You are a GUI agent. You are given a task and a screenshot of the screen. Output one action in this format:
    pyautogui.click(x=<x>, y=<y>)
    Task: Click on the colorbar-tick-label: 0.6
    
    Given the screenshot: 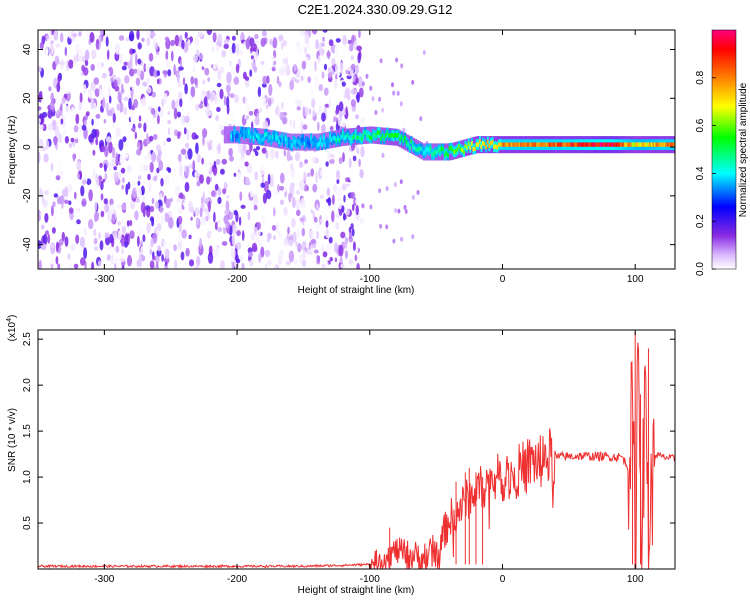 What is the action you would take?
    pyautogui.click(x=700, y=125)
    